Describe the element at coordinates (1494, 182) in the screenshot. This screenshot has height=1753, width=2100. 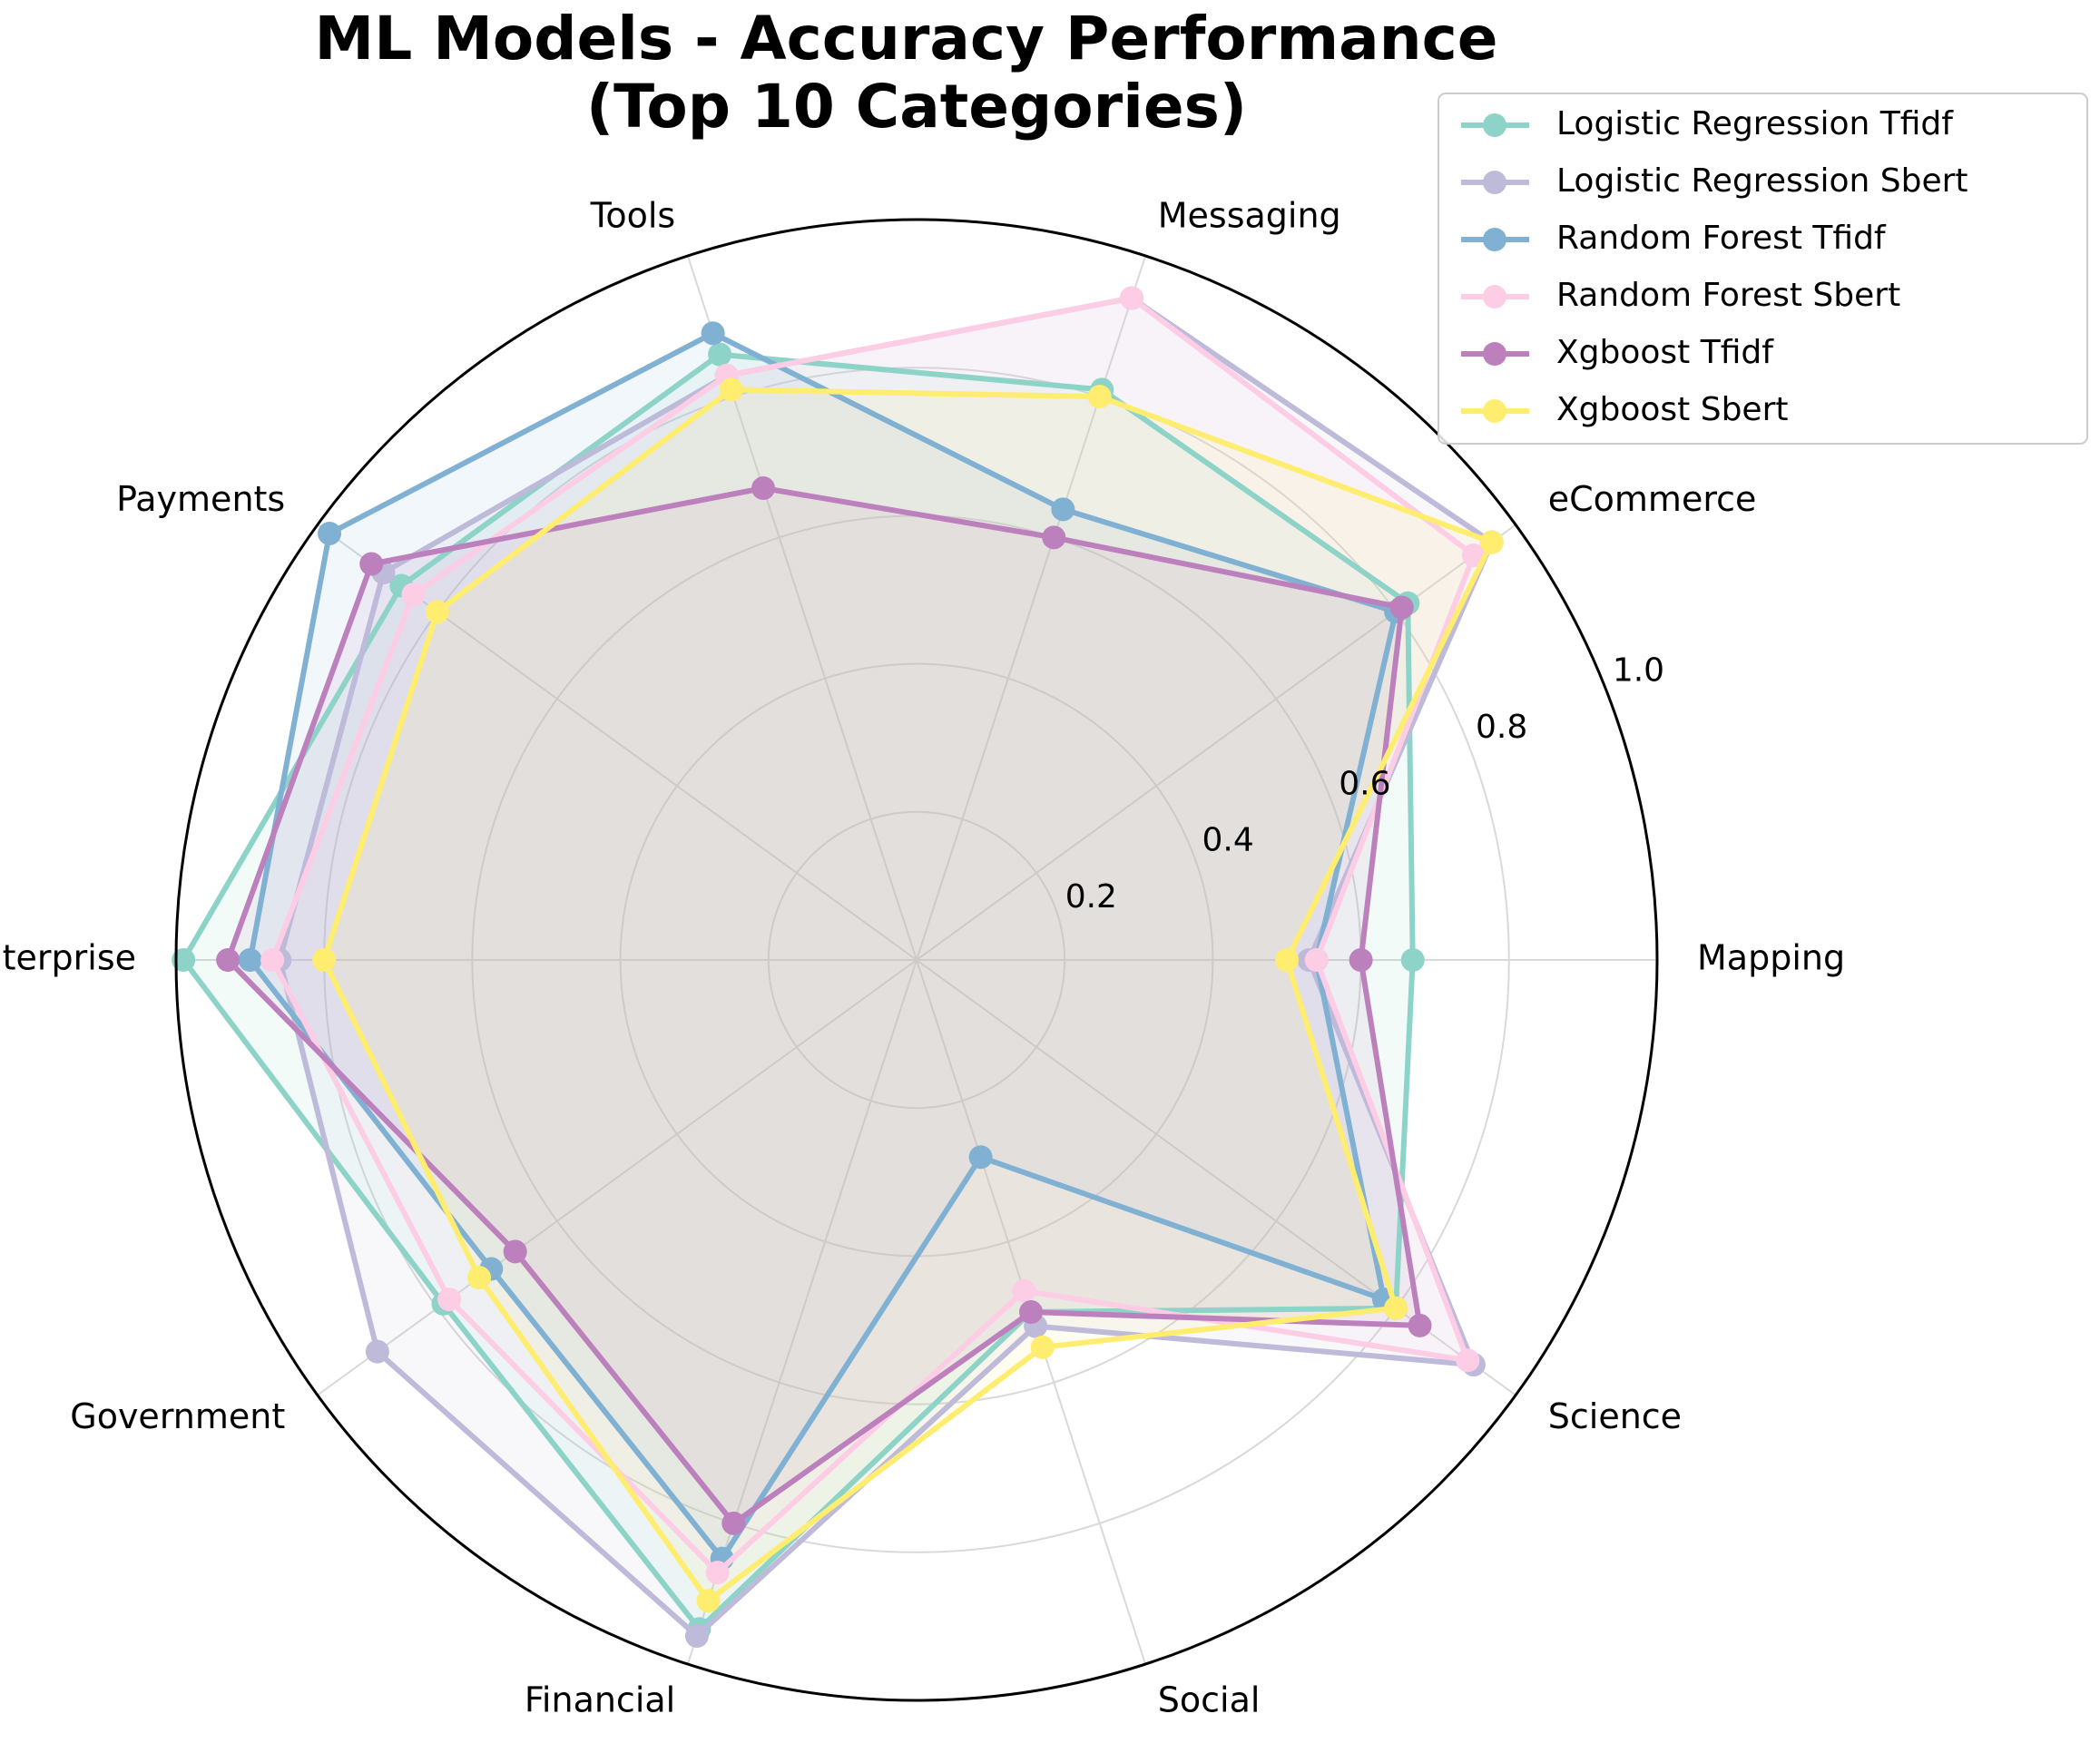
I see `legend-marker-logistic-regression-sbert` at that location.